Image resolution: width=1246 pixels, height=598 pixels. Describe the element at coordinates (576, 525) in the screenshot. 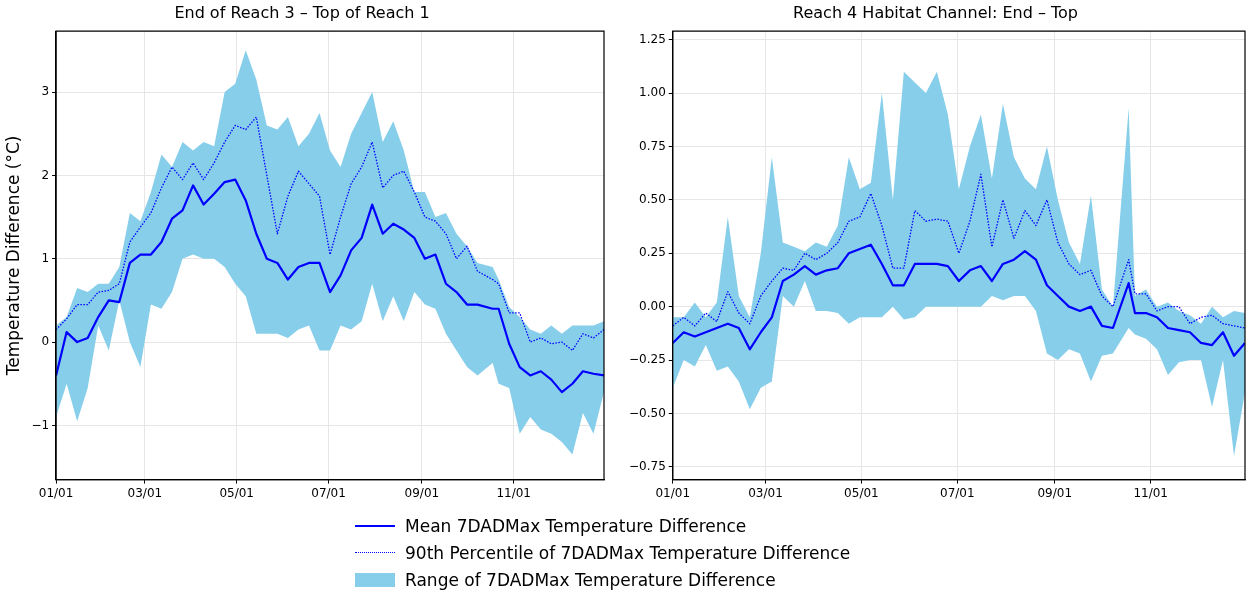

I see `legend-label: Mean 7DADMax Temperature Difference` at that location.